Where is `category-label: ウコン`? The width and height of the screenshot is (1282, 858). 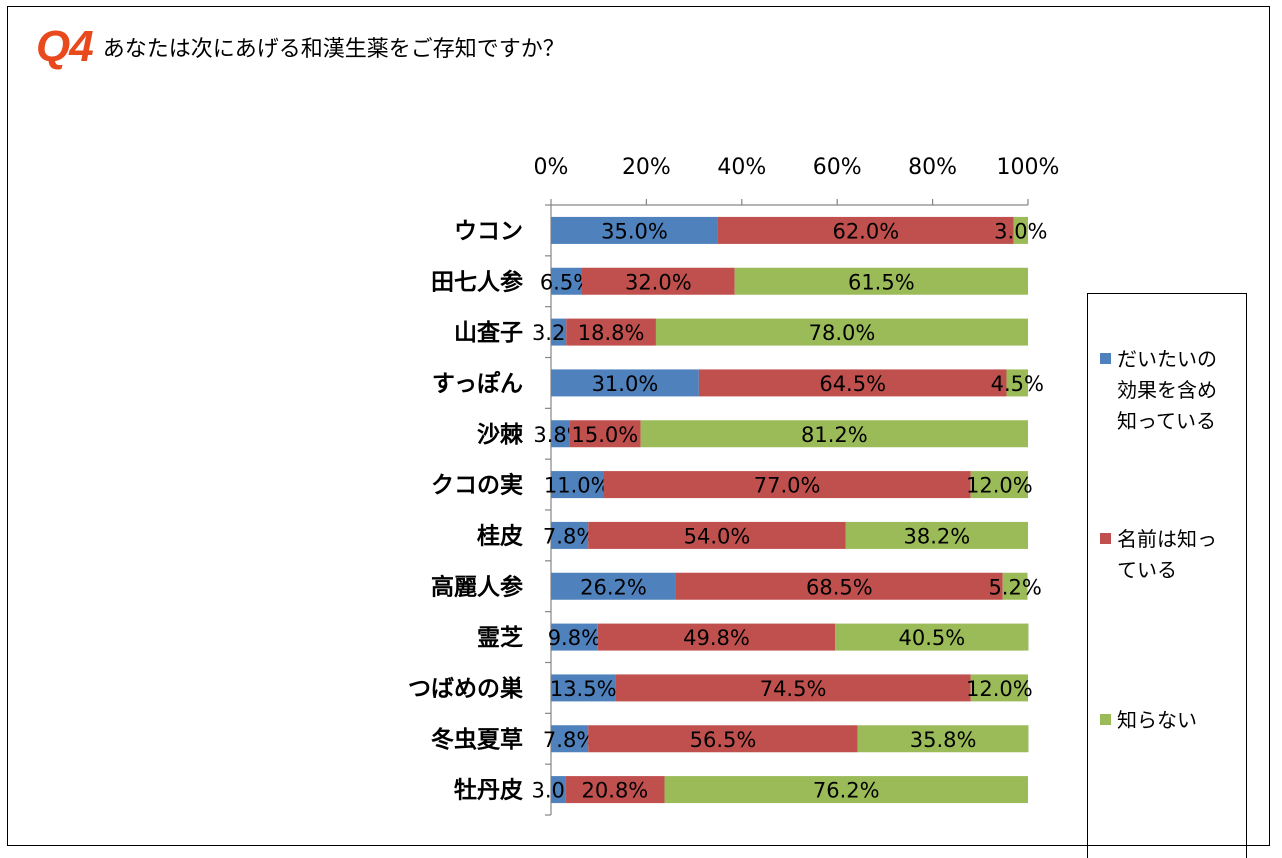
category-label: ウコン is located at coordinates (488, 231).